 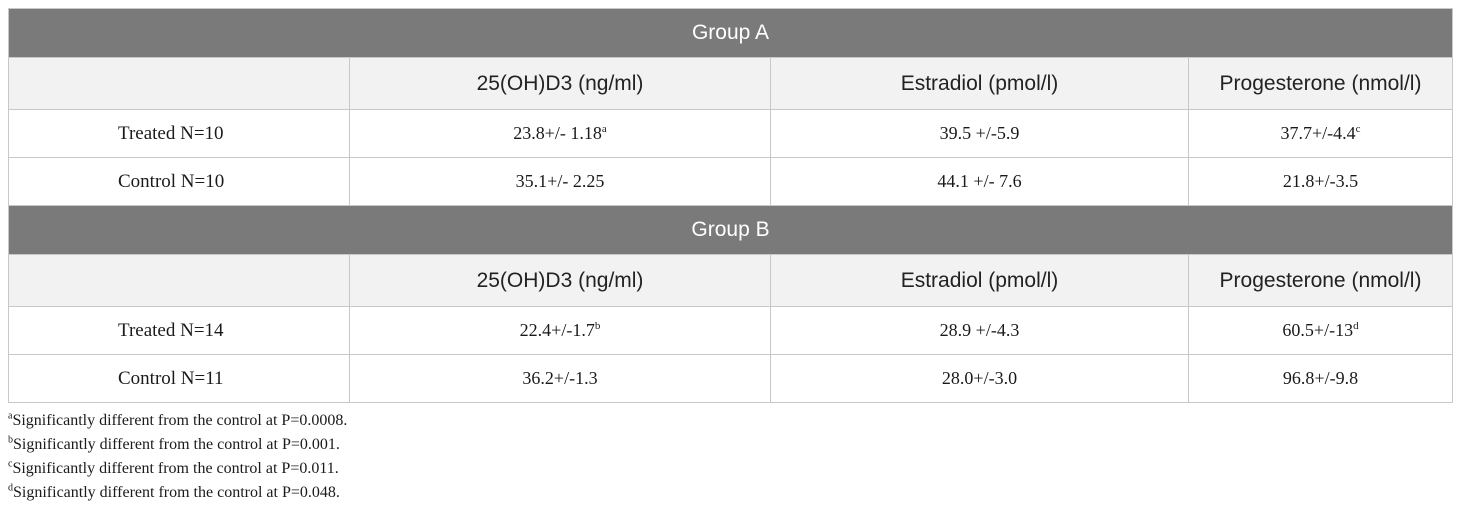 I want to click on table-cell: 28.0+/-3.0, so click(x=979, y=378).